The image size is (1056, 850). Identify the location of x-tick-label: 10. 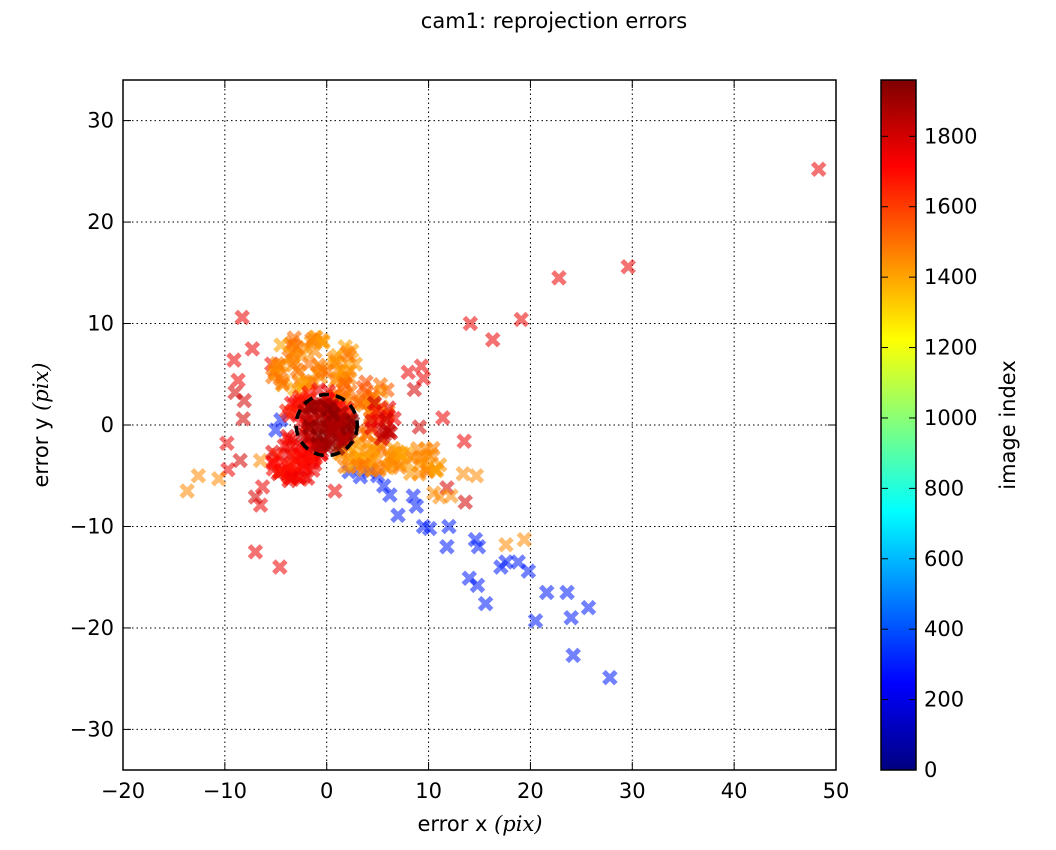
(428, 791).